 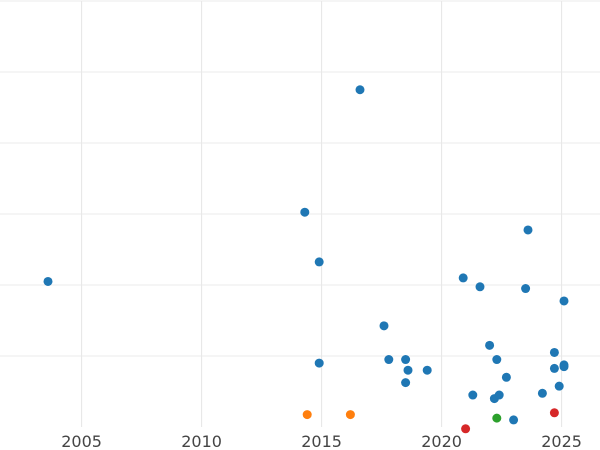 What do you see at coordinates (561, 441) in the screenshot?
I see `x-tick-label-4: 2025` at bounding box center [561, 441].